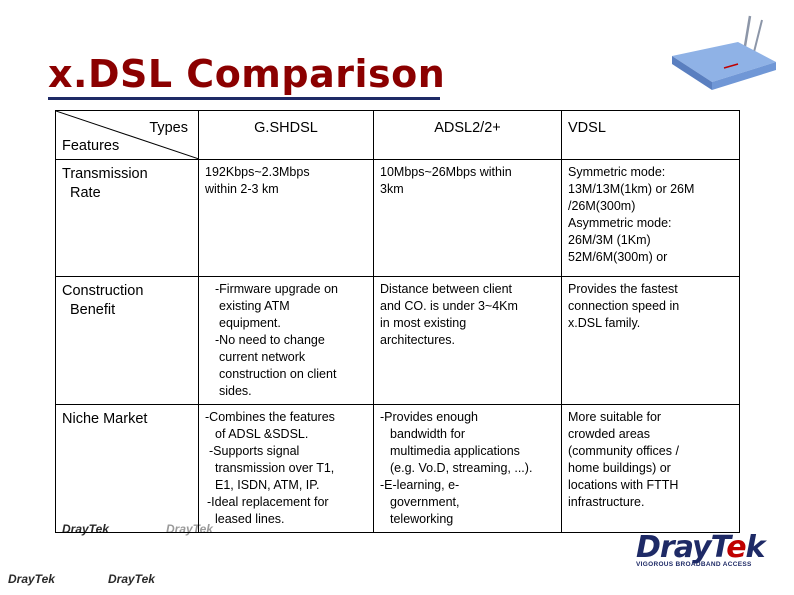  I want to click on cell-line: -No need to change, so click(270, 340).